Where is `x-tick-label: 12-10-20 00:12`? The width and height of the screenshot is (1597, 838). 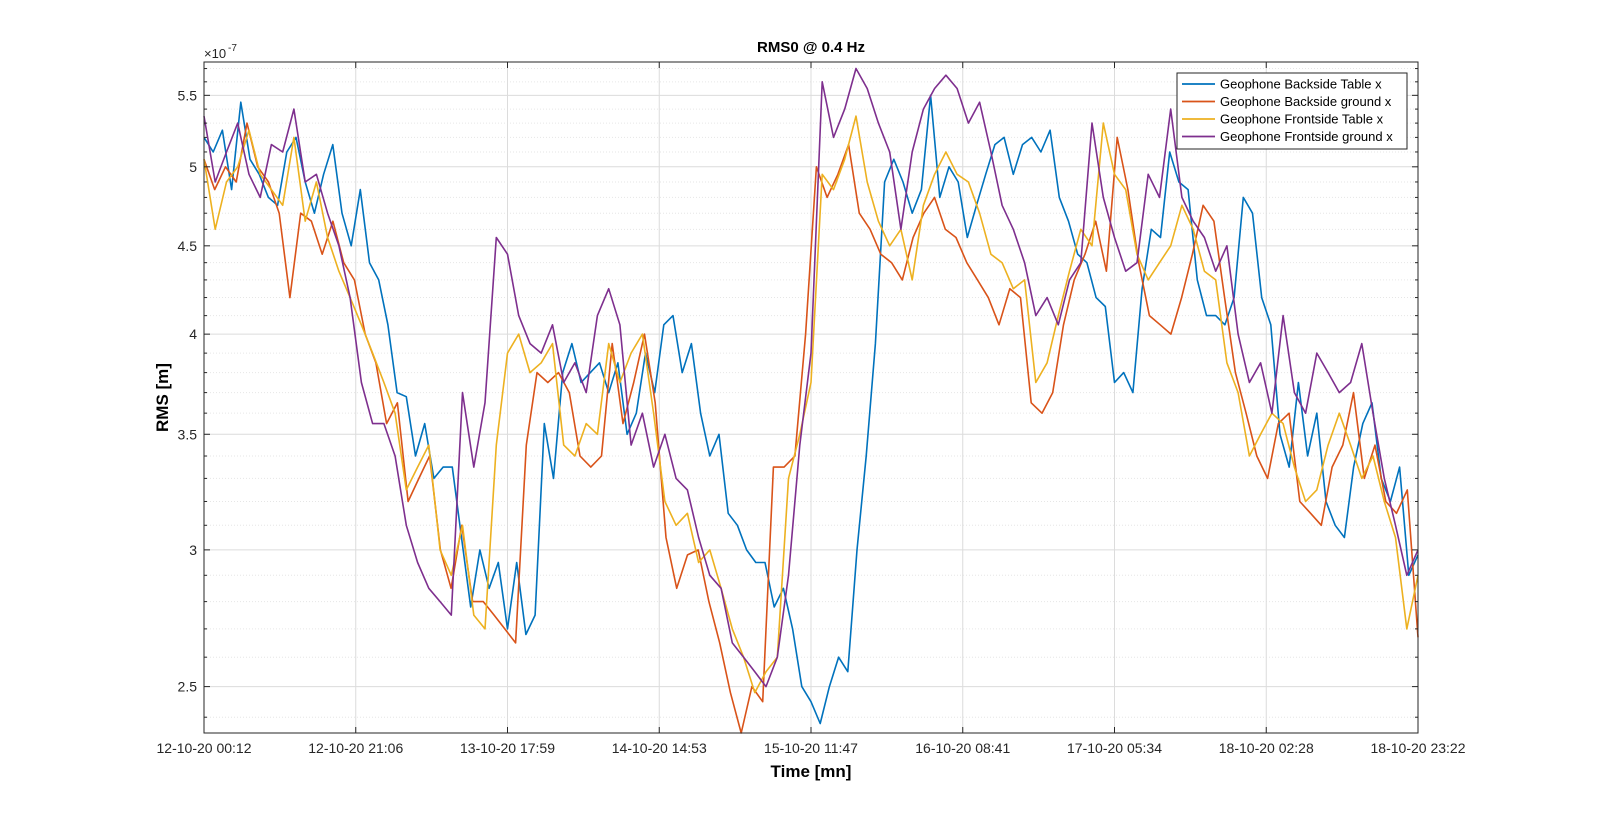 x-tick-label: 12-10-20 00:12 is located at coordinates (204, 748).